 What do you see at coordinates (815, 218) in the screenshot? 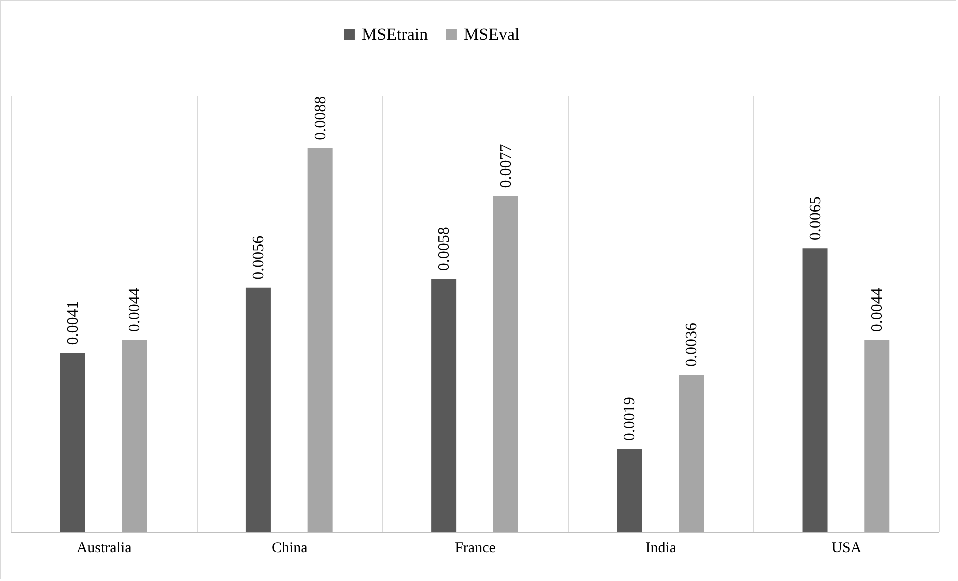
I see `data-label: 0.0065` at bounding box center [815, 218].